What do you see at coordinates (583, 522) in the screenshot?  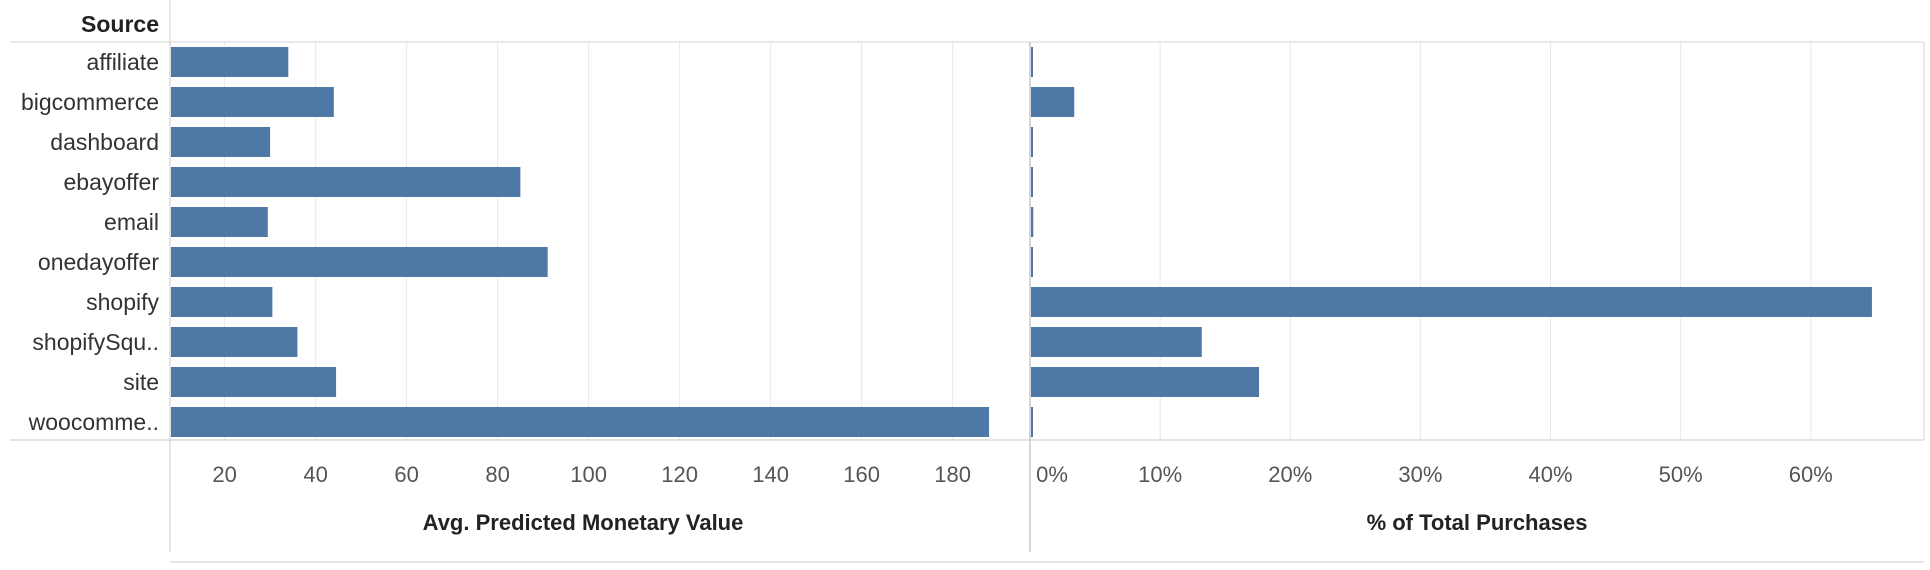 I see `axis-title-avg-predicted-monetary-value: Avg. Predicted Monetary Value` at bounding box center [583, 522].